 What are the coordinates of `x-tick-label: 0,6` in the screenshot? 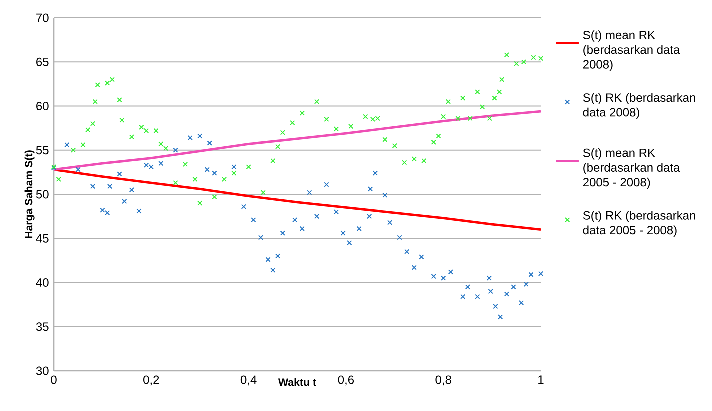 It's located at (346, 381).